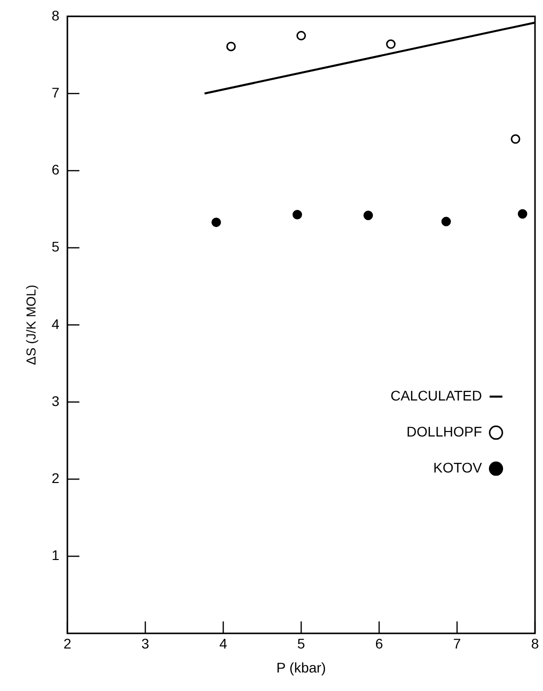  What do you see at coordinates (56, 170) in the screenshot?
I see `y-tick-label: 6` at bounding box center [56, 170].